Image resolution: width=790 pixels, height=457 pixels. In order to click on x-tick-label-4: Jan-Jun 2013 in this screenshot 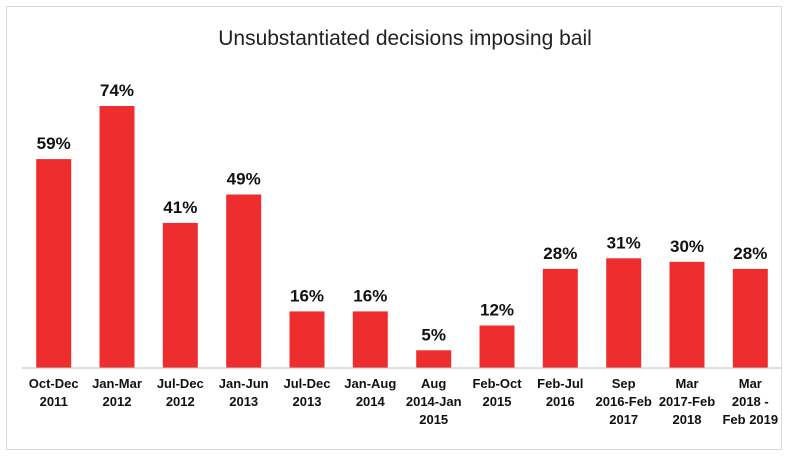, I will do `click(244, 392)`.